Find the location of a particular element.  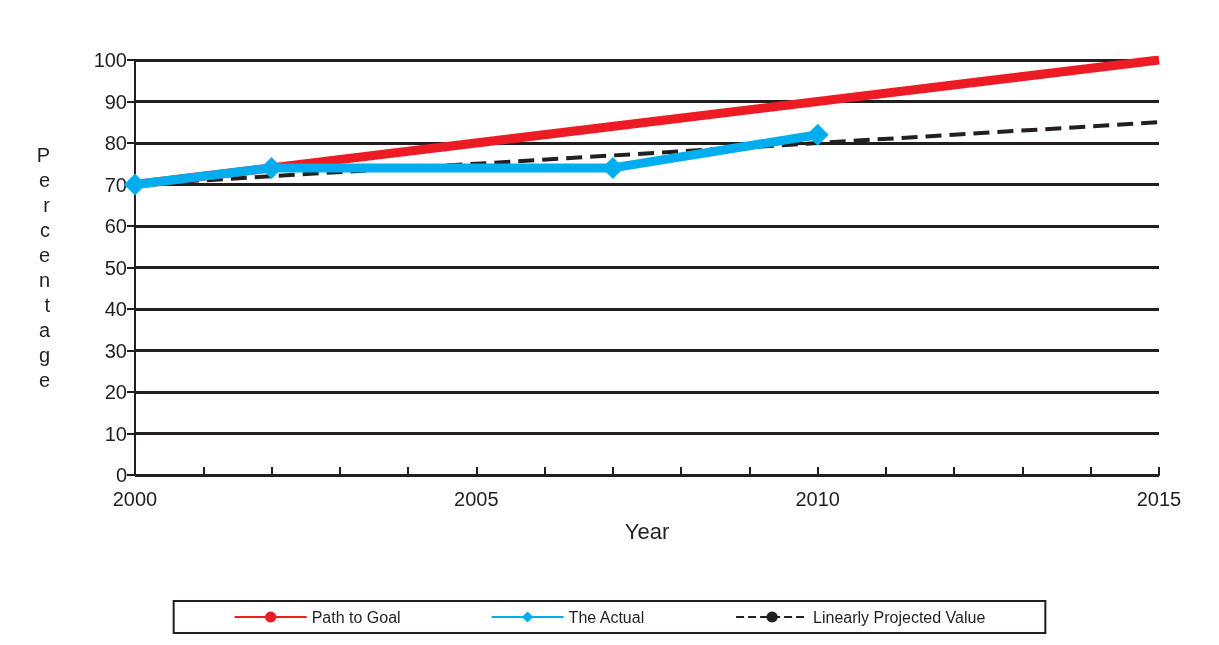

y-tick-label: 60 is located at coordinates (115, 226).